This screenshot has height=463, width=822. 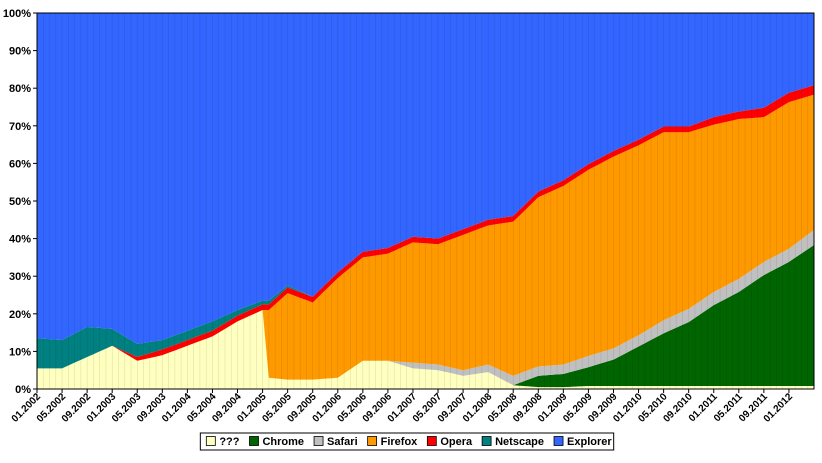 I want to click on y-tick-label: 10%, so click(x=20, y=352).